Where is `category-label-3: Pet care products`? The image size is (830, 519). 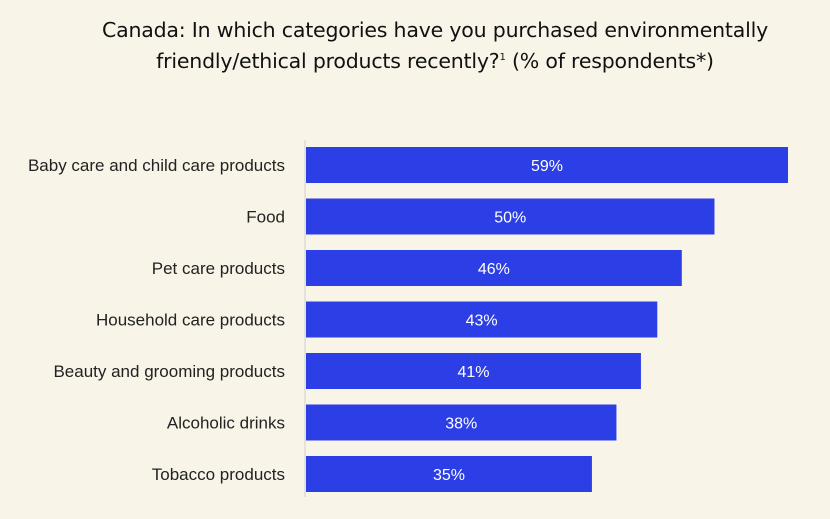
category-label-3: Pet care products is located at coordinates (218, 268).